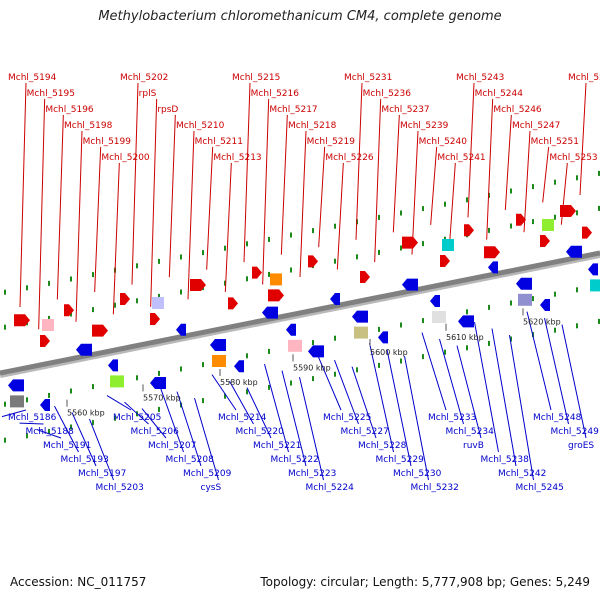  What do you see at coordinates (517, 110) in the screenshot?
I see `gene-label: Mchl_5246` at bounding box center [517, 110].